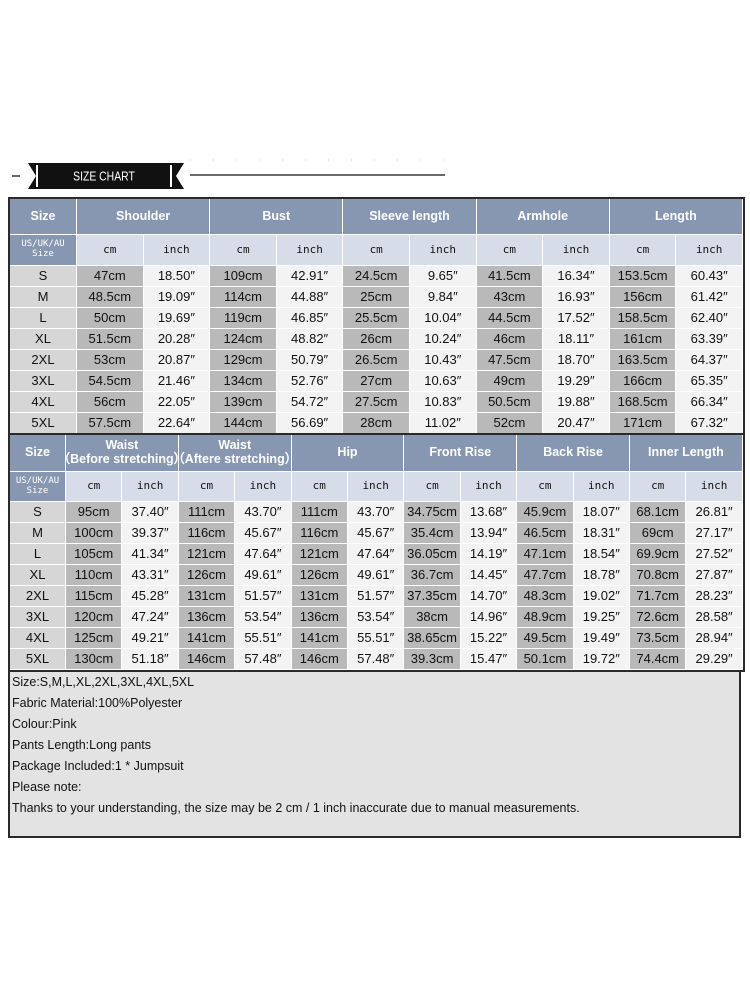 The height and width of the screenshot is (1000, 750). I want to click on text: 41.5cm, so click(509, 275).